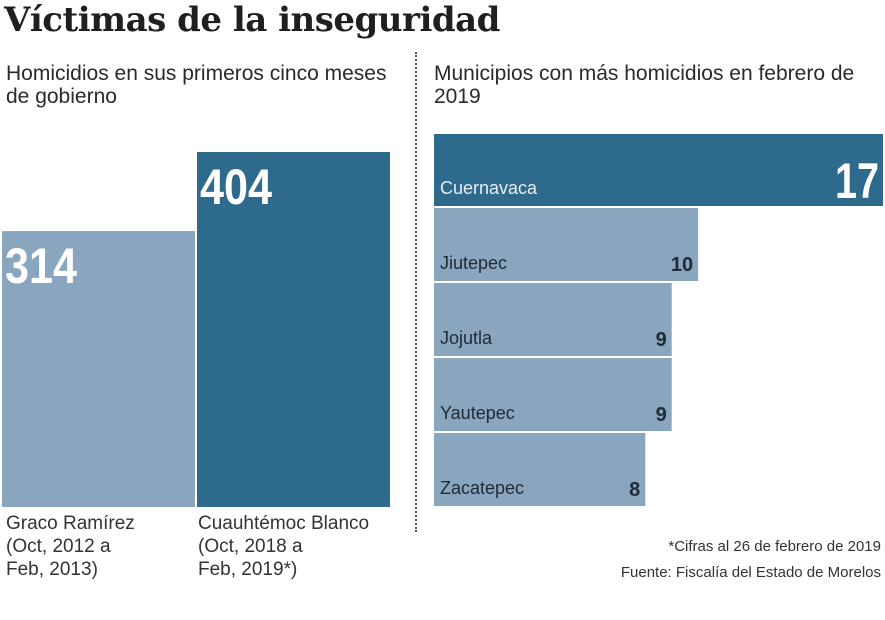 Image resolution: width=885 pixels, height=620 pixels. I want to click on bar-zacatepec, so click(540, 469).